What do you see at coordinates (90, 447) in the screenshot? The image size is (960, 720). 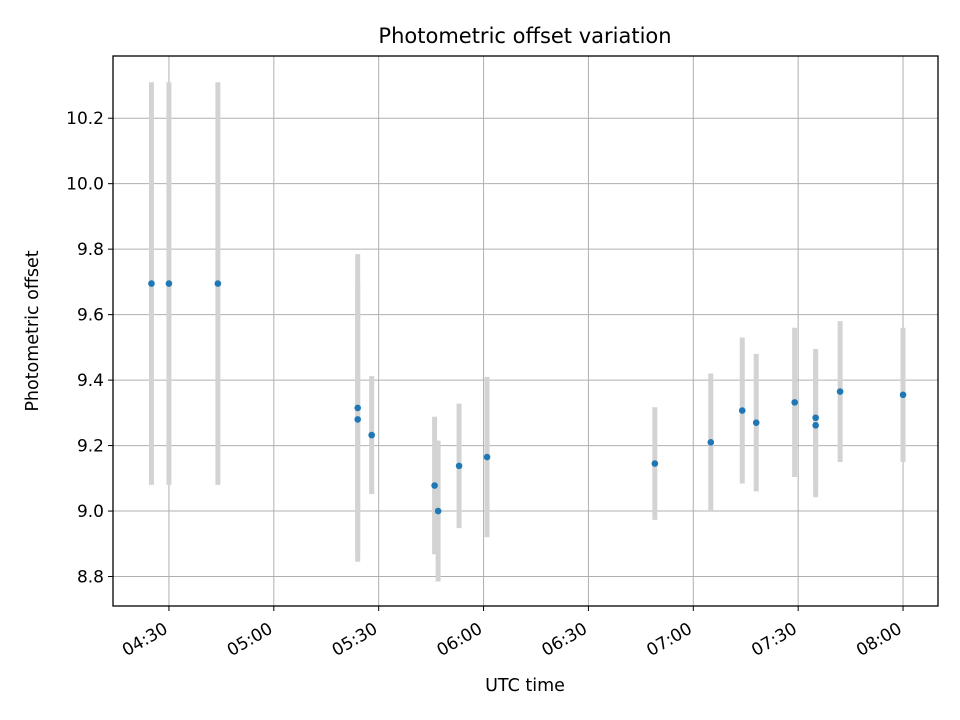 I see `y-tick-label: 9.2` at bounding box center [90, 447].